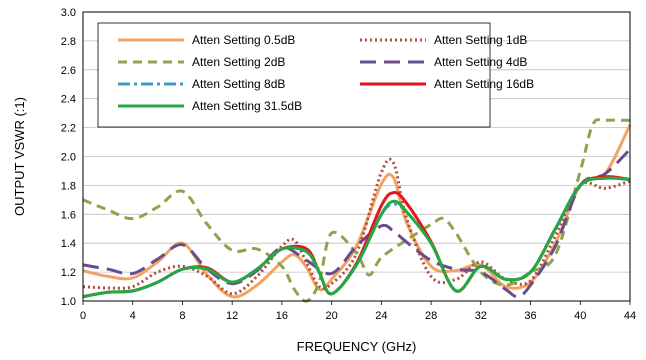 This screenshot has width=646, height=360. Describe the element at coordinates (282, 316) in the screenshot. I see `x-tick-label: 16` at that location.